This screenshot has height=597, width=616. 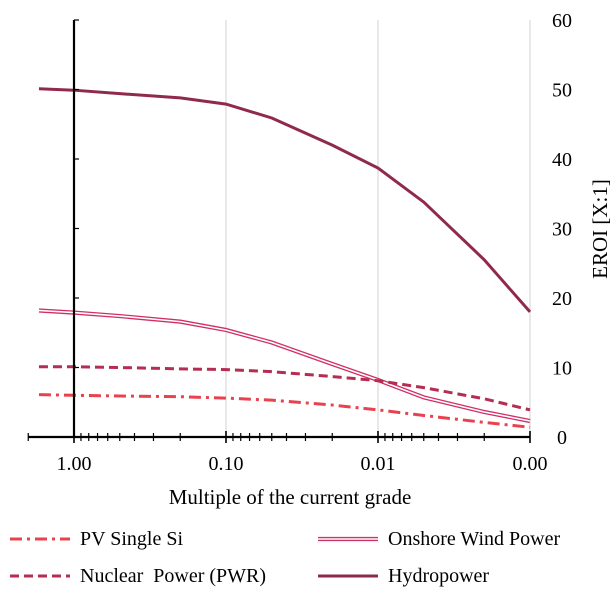 What do you see at coordinates (438, 576) in the screenshot?
I see `legend-label: Hydropower` at bounding box center [438, 576].